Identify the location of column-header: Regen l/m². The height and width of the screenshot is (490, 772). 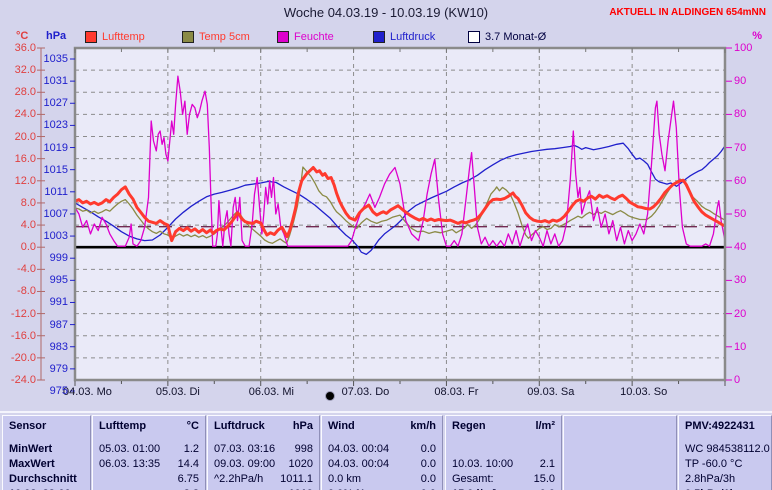
(503, 426).